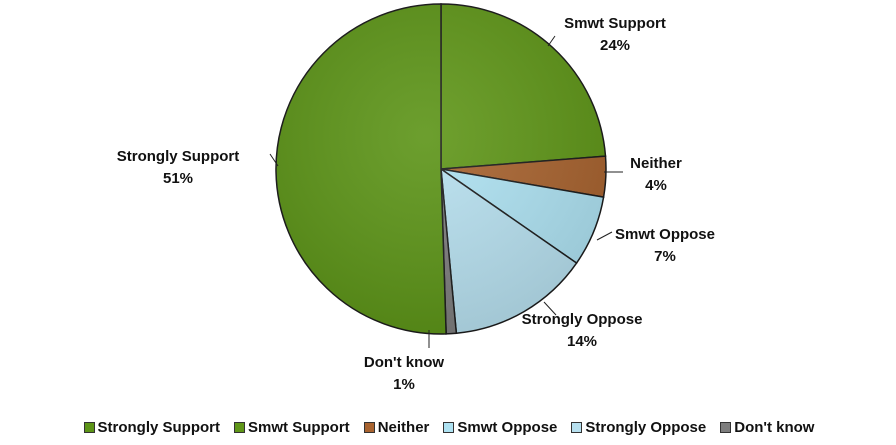  What do you see at coordinates (404, 362) in the screenshot?
I see `slice-label-don-t-know: Don't know` at bounding box center [404, 362].